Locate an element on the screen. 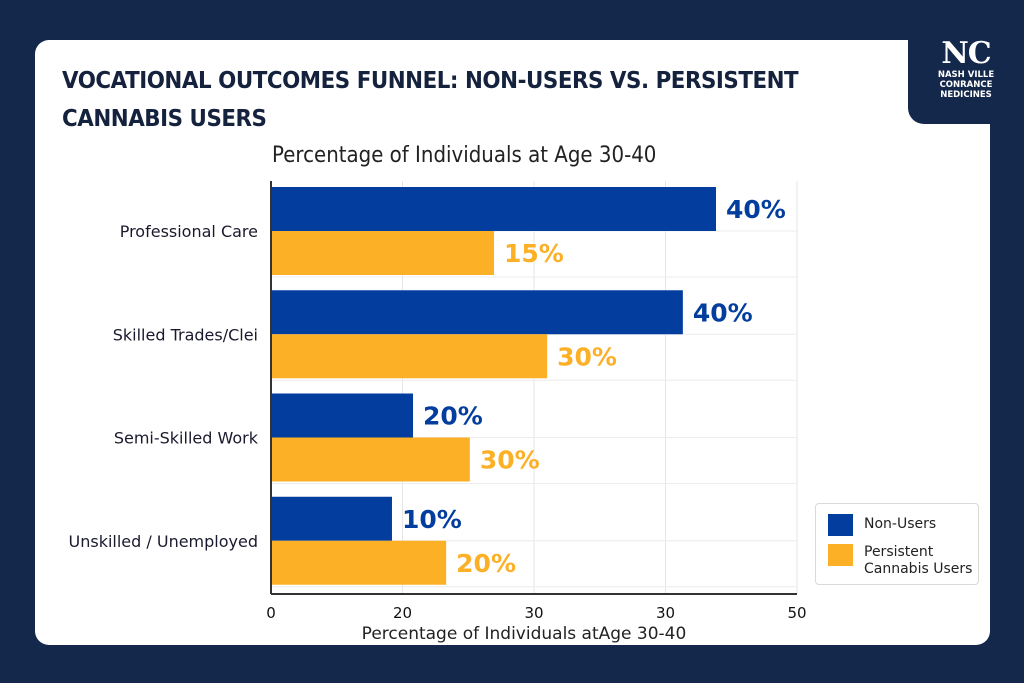 Image resolution: width=1024 pixels, height=683 pixels. legend-label-persistent-line1: Persistent is located at coordinates (899, 552).